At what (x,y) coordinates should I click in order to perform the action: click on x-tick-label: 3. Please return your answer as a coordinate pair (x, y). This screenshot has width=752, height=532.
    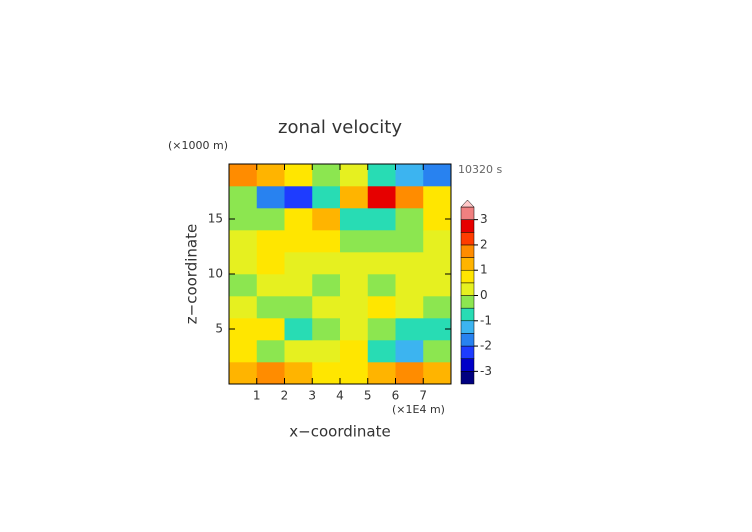
    Looking at the image, I should click on (312, 396).